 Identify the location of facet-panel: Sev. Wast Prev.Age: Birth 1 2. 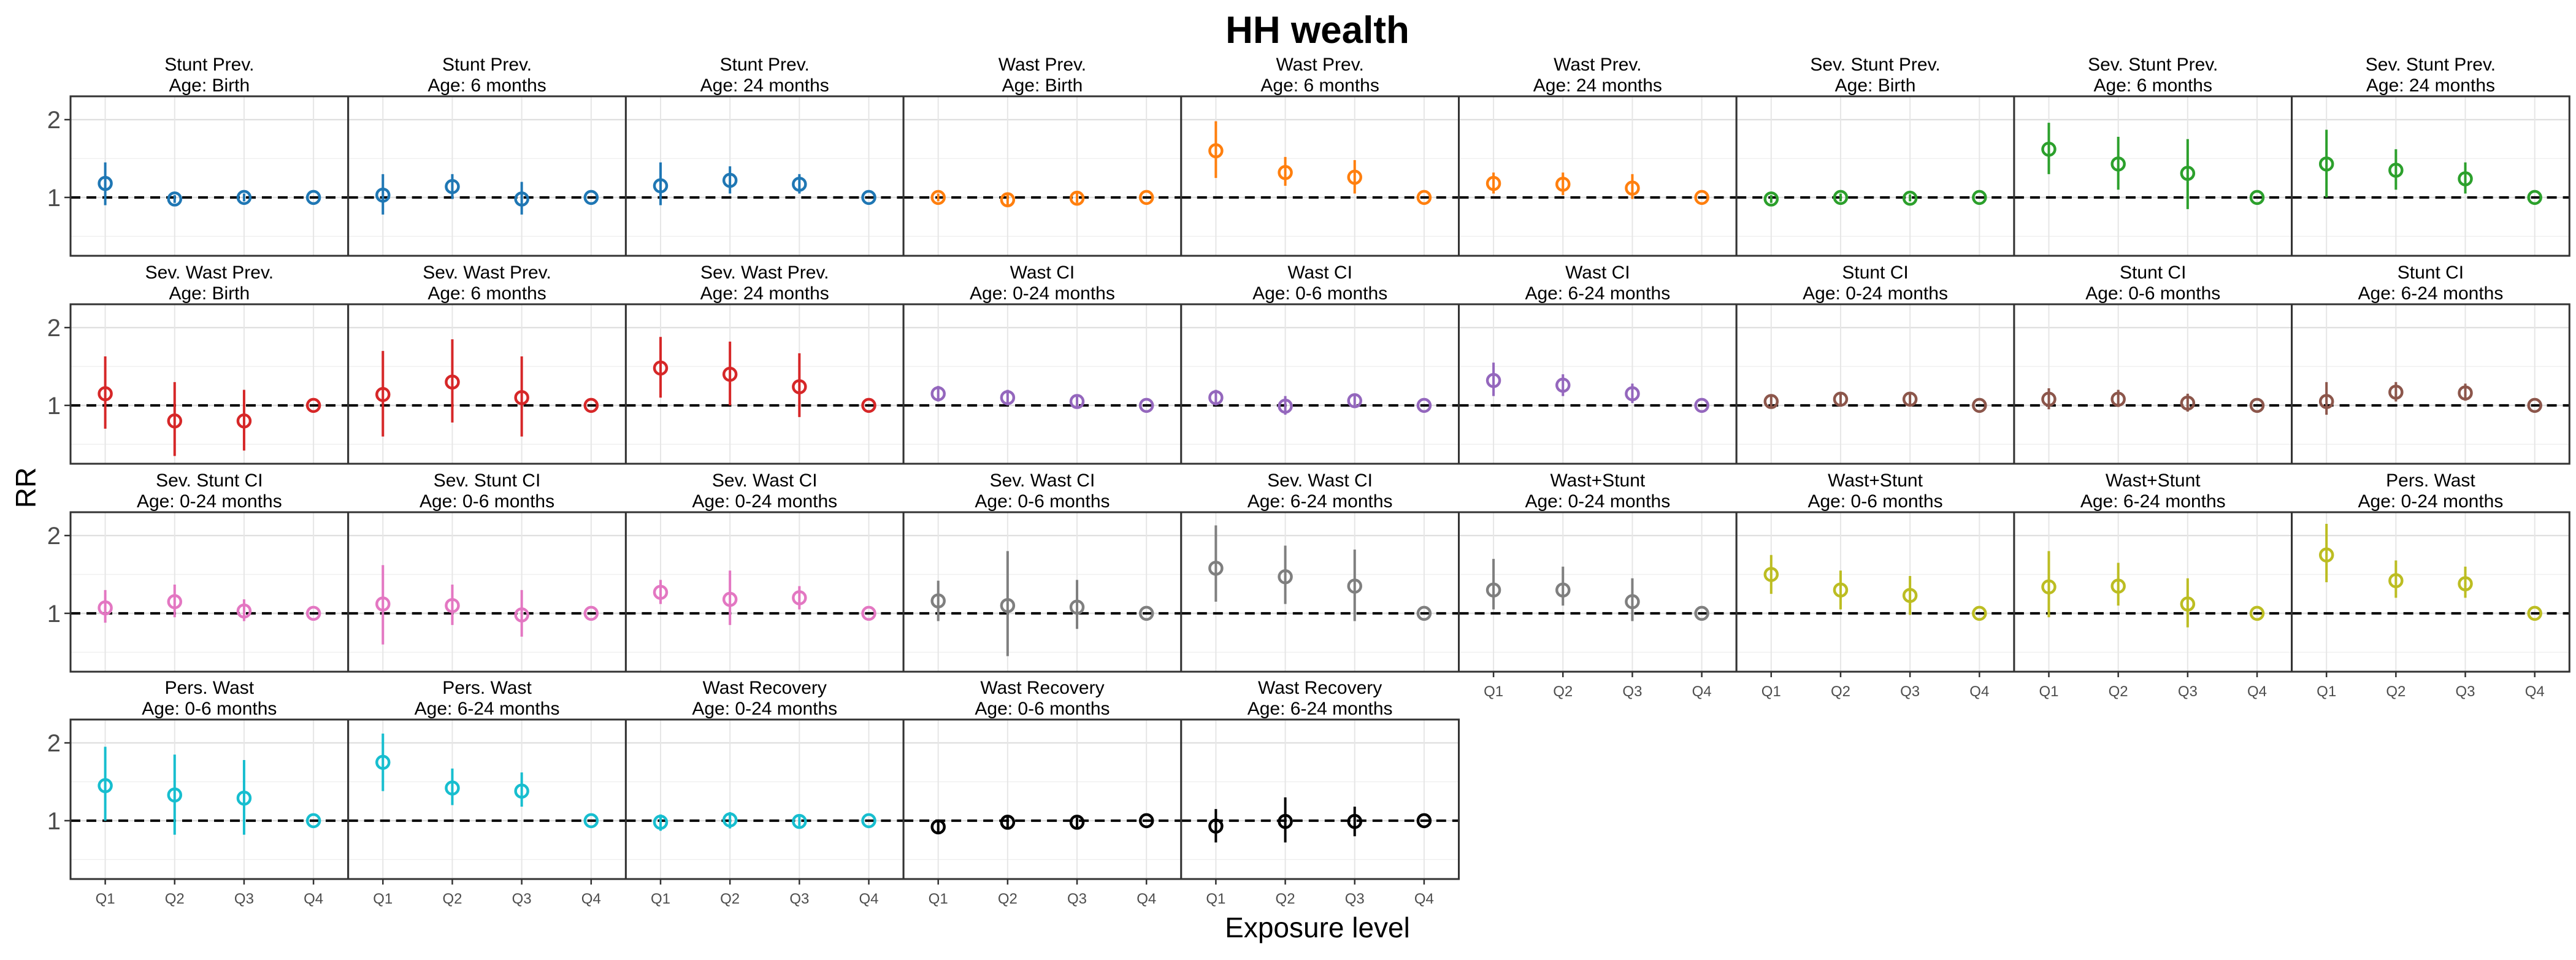
(198, 364).